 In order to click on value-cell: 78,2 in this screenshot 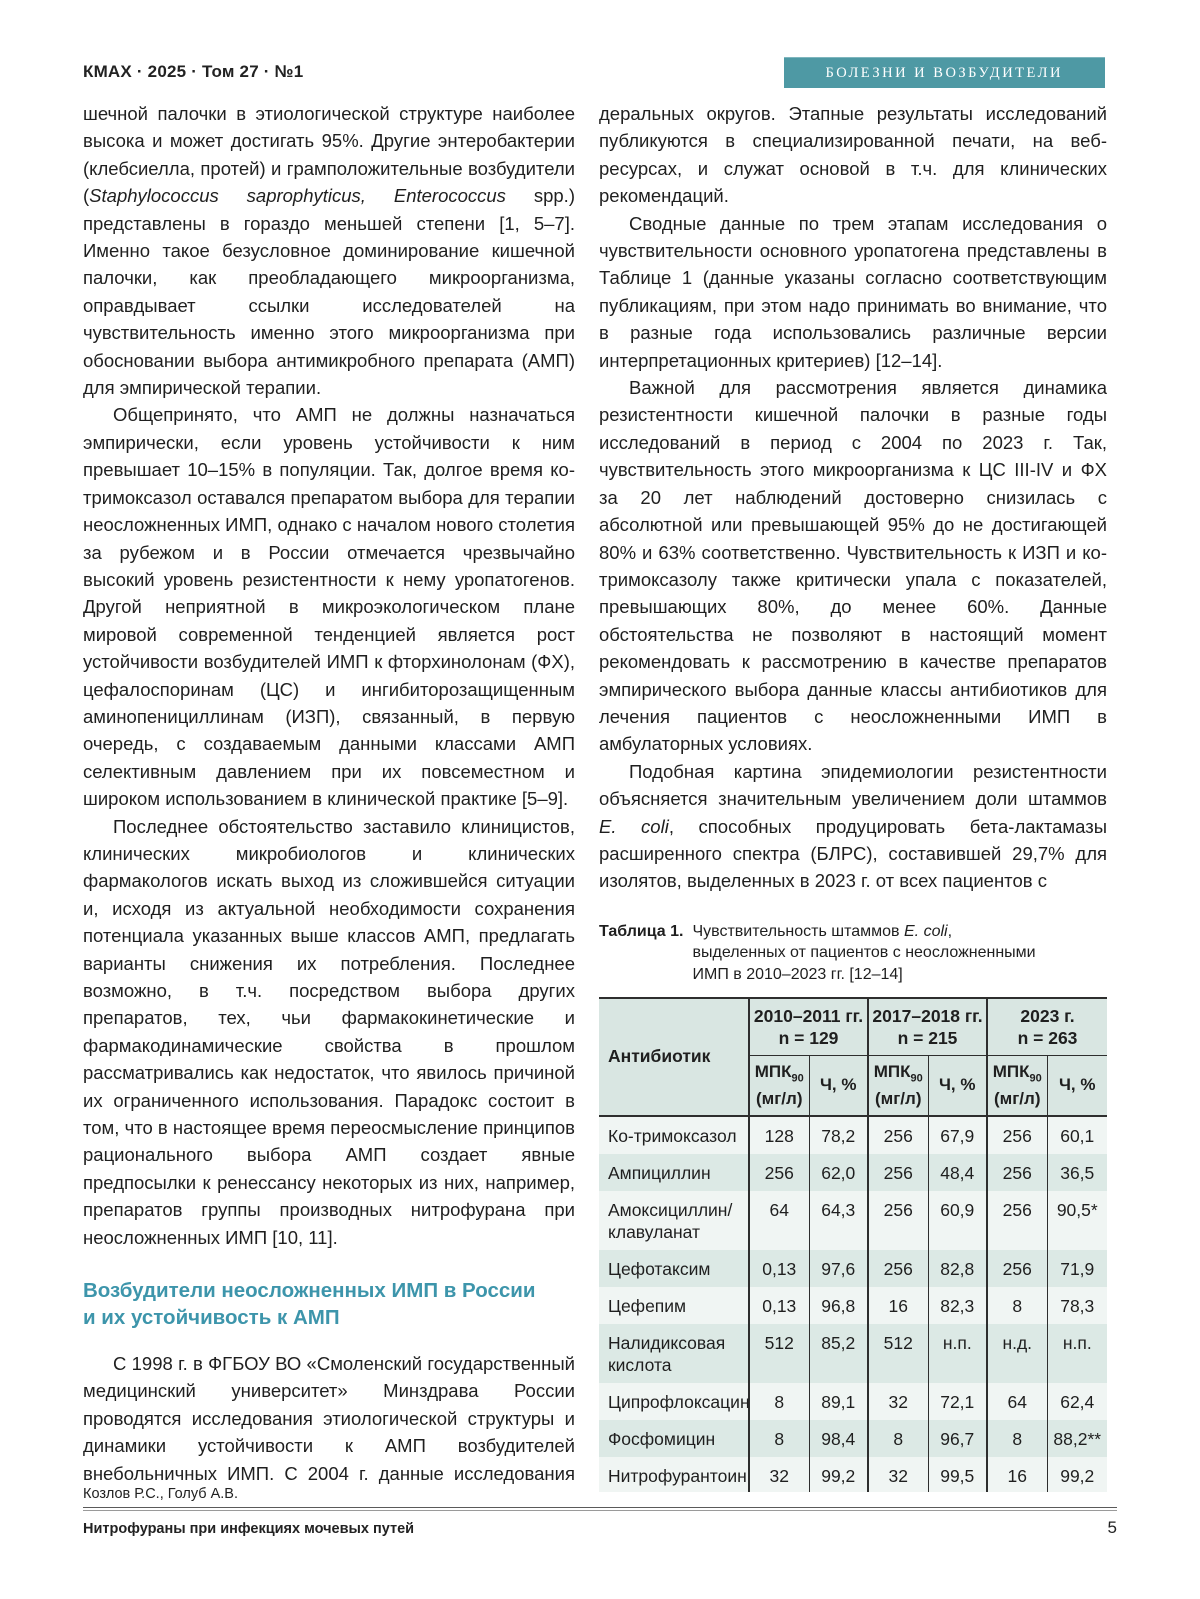, I will do `click(838, 1134)`.